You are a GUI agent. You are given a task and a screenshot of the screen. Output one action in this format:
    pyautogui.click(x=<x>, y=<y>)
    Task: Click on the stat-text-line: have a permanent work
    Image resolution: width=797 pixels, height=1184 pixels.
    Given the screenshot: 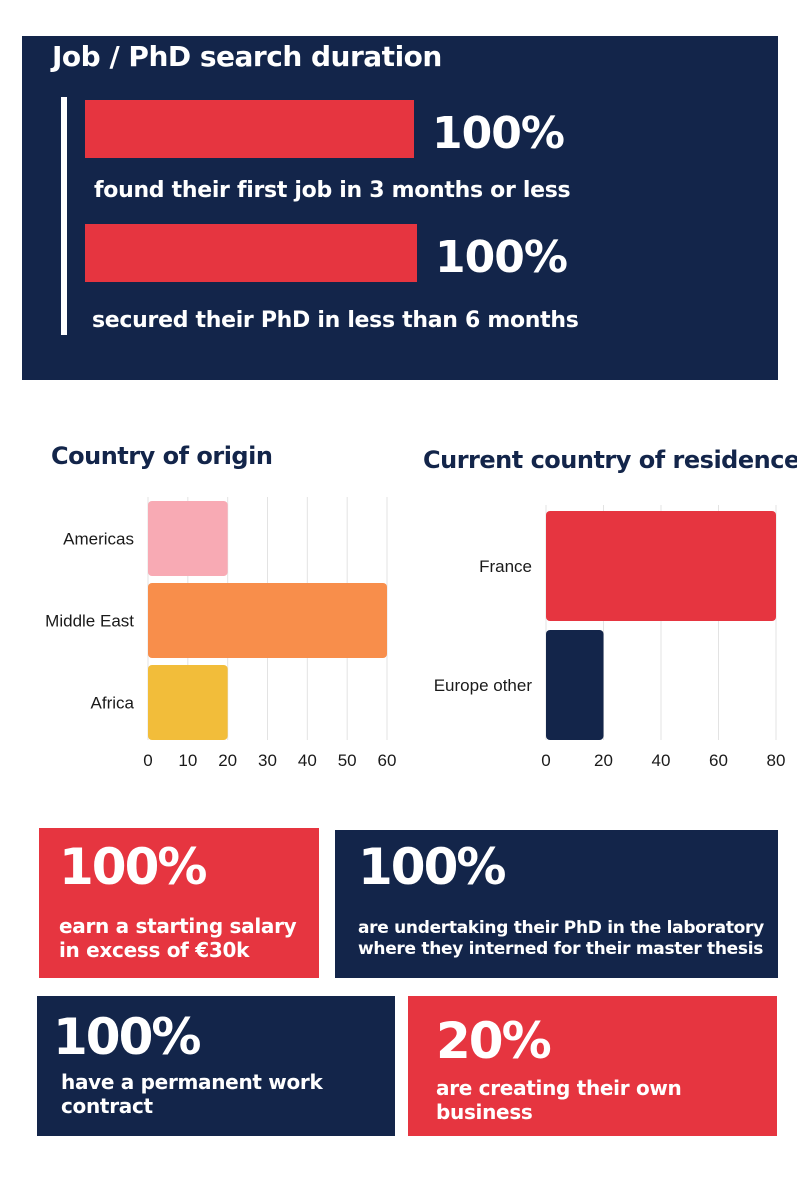 What is the action you would take?
    pyautogui.click(x=192, y=1082)
    